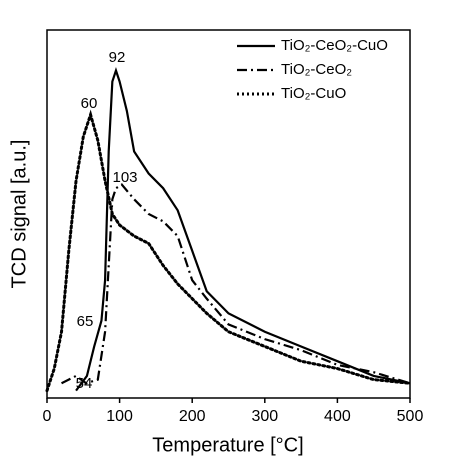 This screenshot has height=474, width=474. I want to click on legend-label: TiO₂-CuO, so click(313, 93).